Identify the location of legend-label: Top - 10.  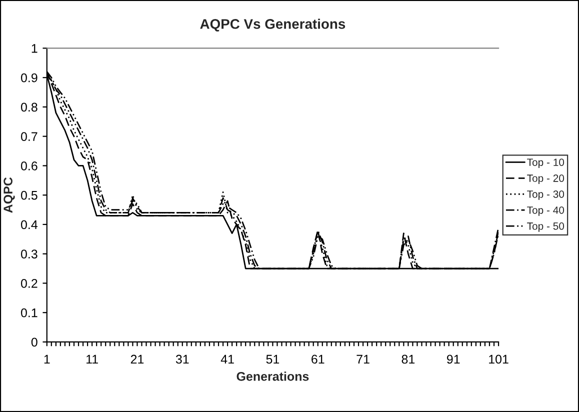
(545, 163).